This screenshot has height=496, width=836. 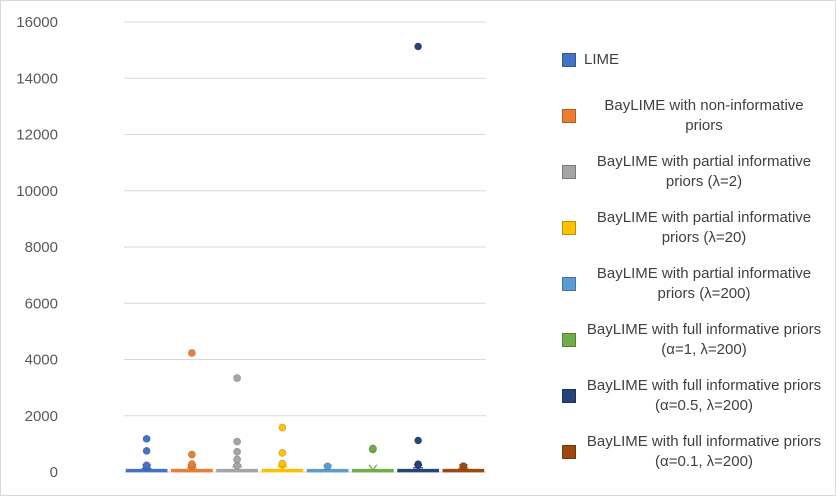 I want to click on legend-label: BayLIME with non-informative priors, so click(x=704, y=115).